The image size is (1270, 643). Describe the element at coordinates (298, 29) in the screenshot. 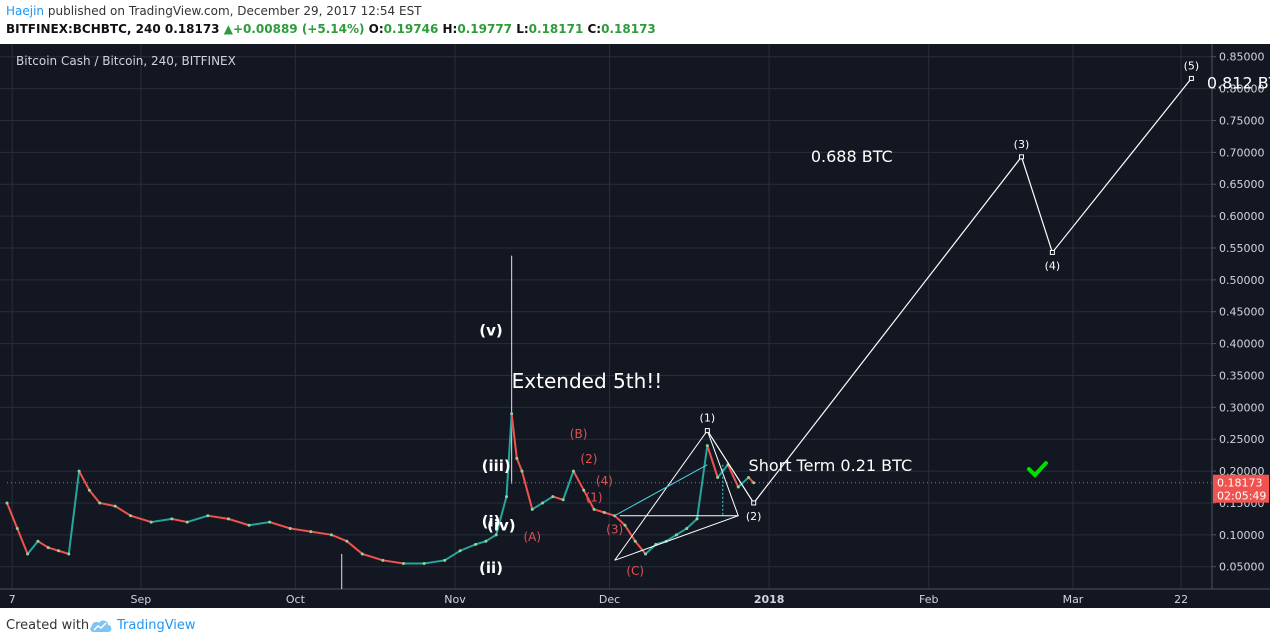

I see `price-change: +0.00889 (+5.14%)` at that location.